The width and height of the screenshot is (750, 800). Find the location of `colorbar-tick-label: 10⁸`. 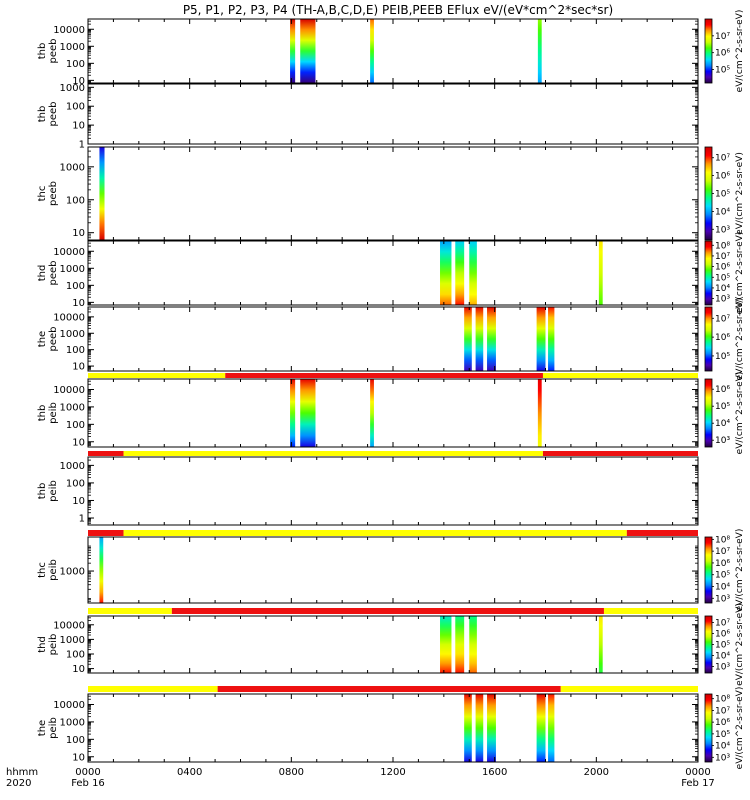

colorbar-tick-label: 10⁸ is located at coordinates (722, 700).